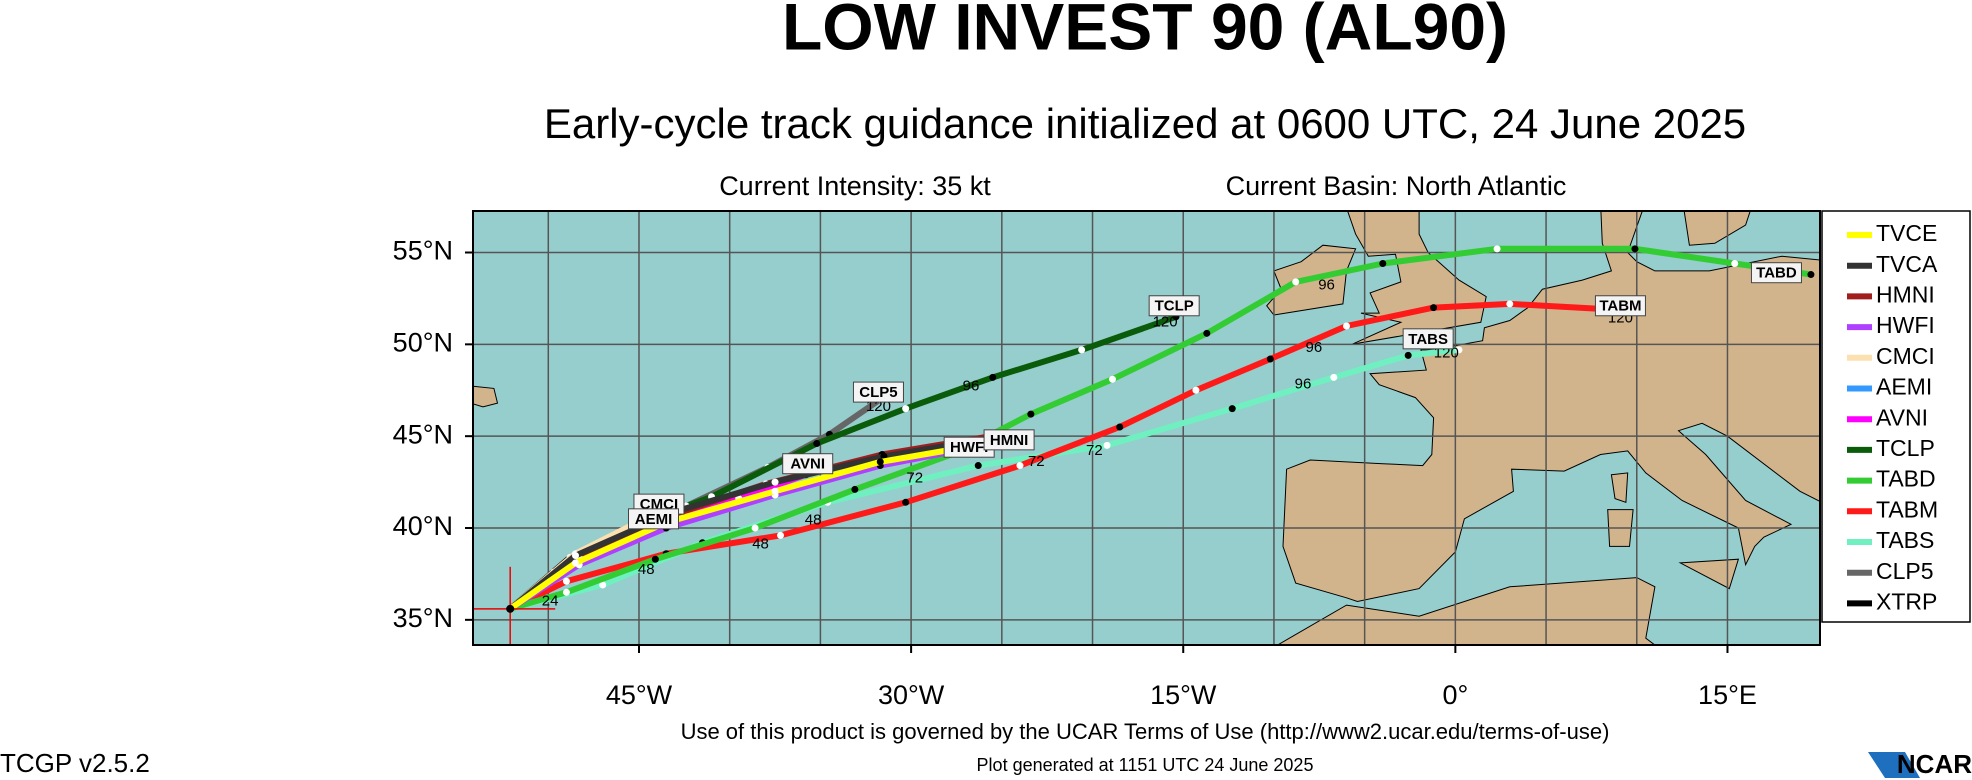  What do you see at coordinates (510, 608) in the screenshot?
I see `init-point` at bounding box center [510, 608].